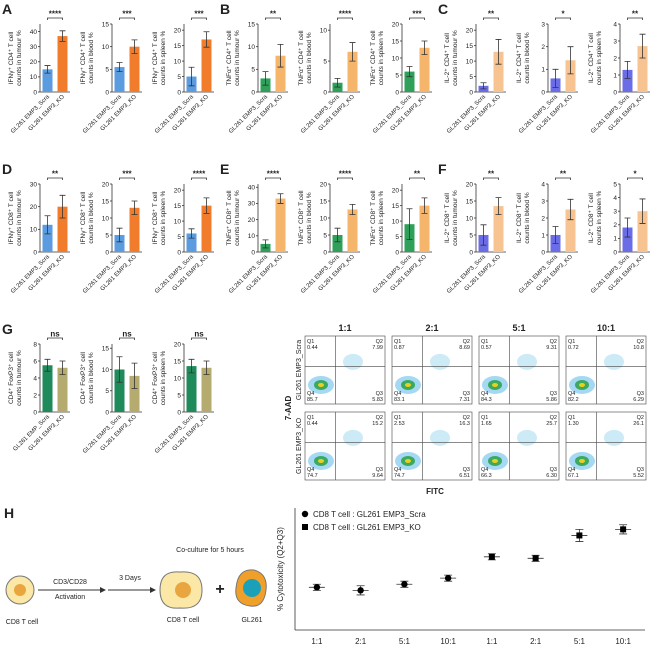  I want to click on y-axis-label: CD4⁺ FoxP3⁺ cell, so click(83, 377).